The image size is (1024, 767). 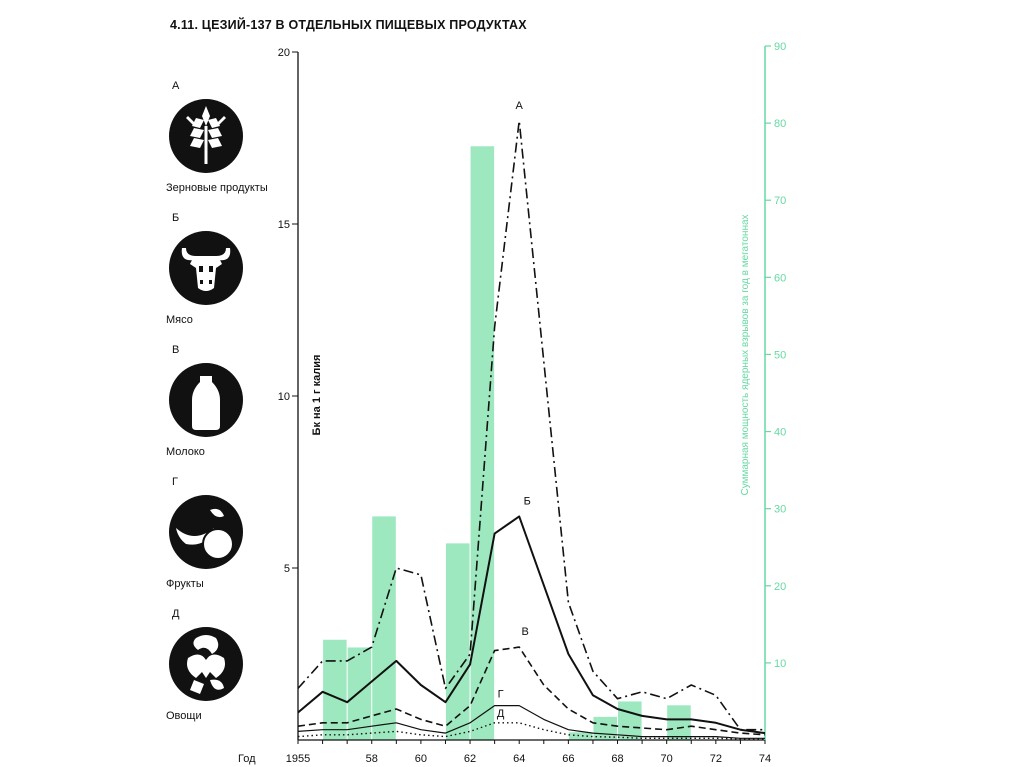 What do you see at coordinates (780, 664) in the screenshot?
I see `y2-tick-label: 10` at bounding box center [780, 664].